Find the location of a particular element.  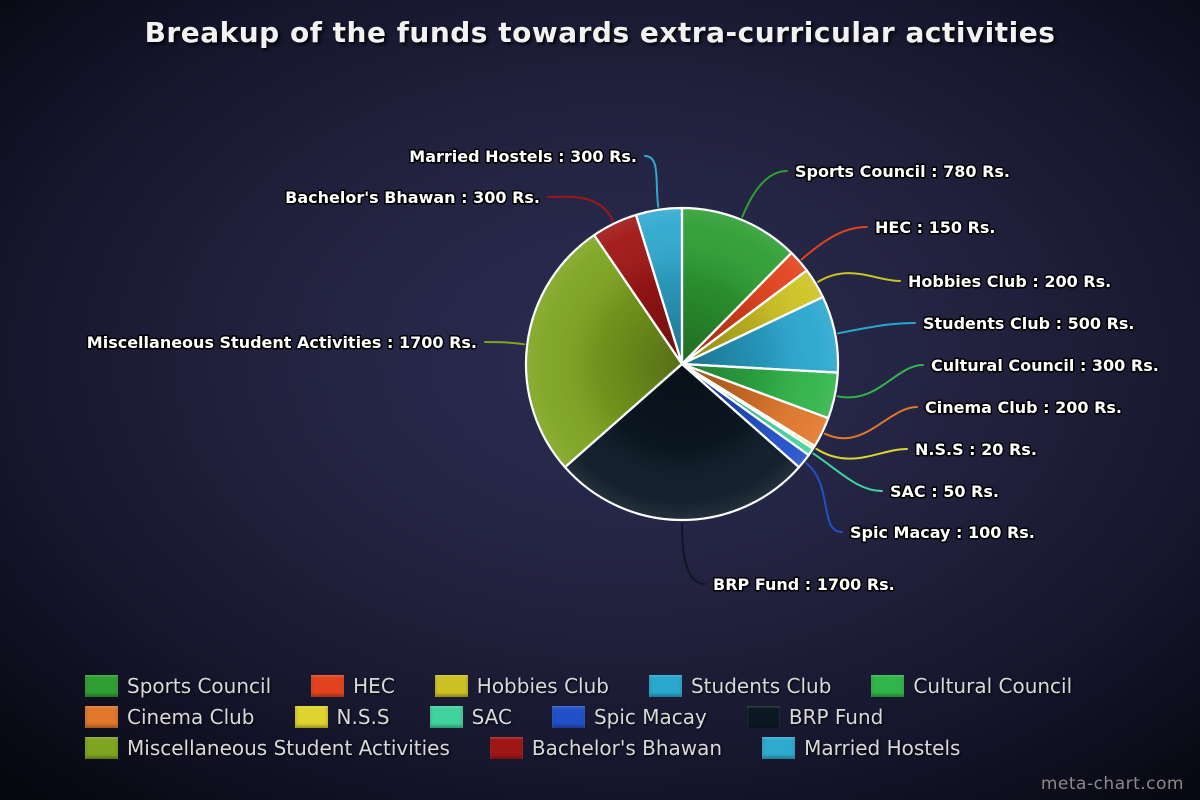

callout-label: Cultural Council : 300 Rs. is located at coordinates (1045, 365).